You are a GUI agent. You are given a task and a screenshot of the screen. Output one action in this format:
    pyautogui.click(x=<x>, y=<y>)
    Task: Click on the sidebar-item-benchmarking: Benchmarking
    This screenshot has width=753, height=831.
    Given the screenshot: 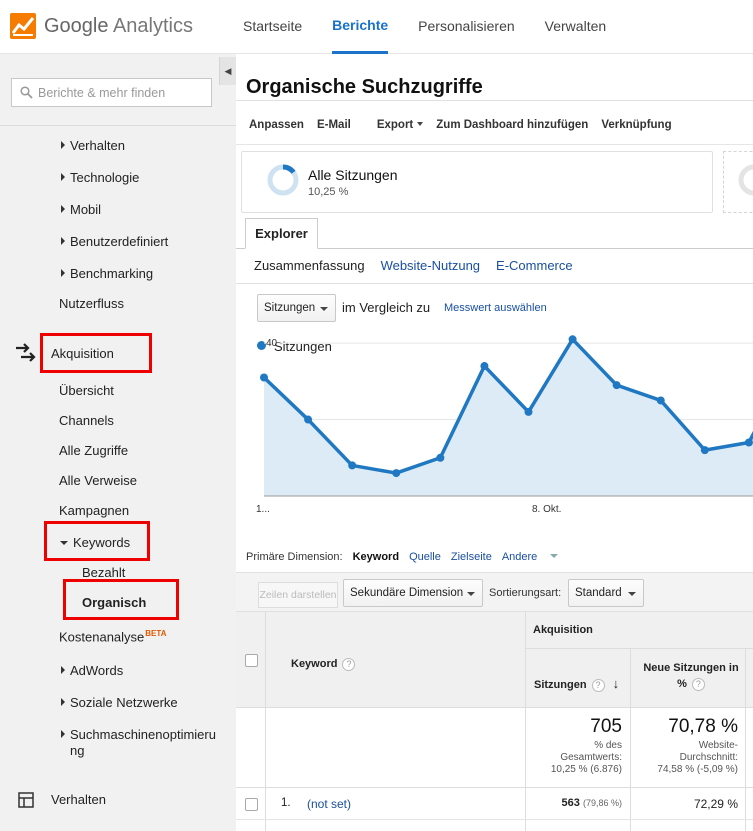 What is the action you would take?
    pyautogui.click(x=107, y=273)
    